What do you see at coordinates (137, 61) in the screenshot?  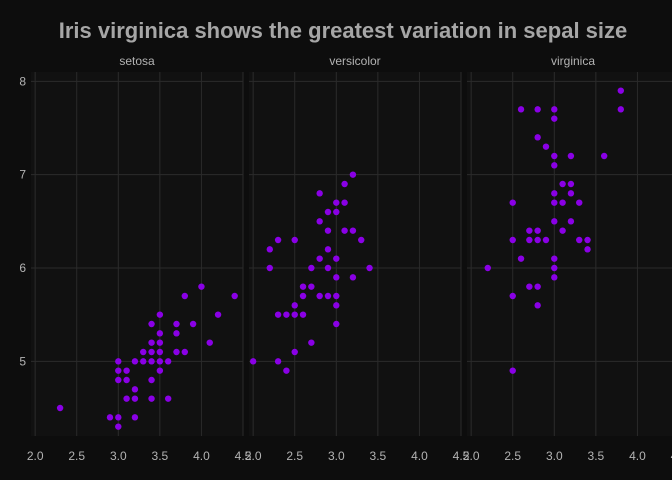 I see `facet-strip-label: setosa` at bounding box center [137, 61].